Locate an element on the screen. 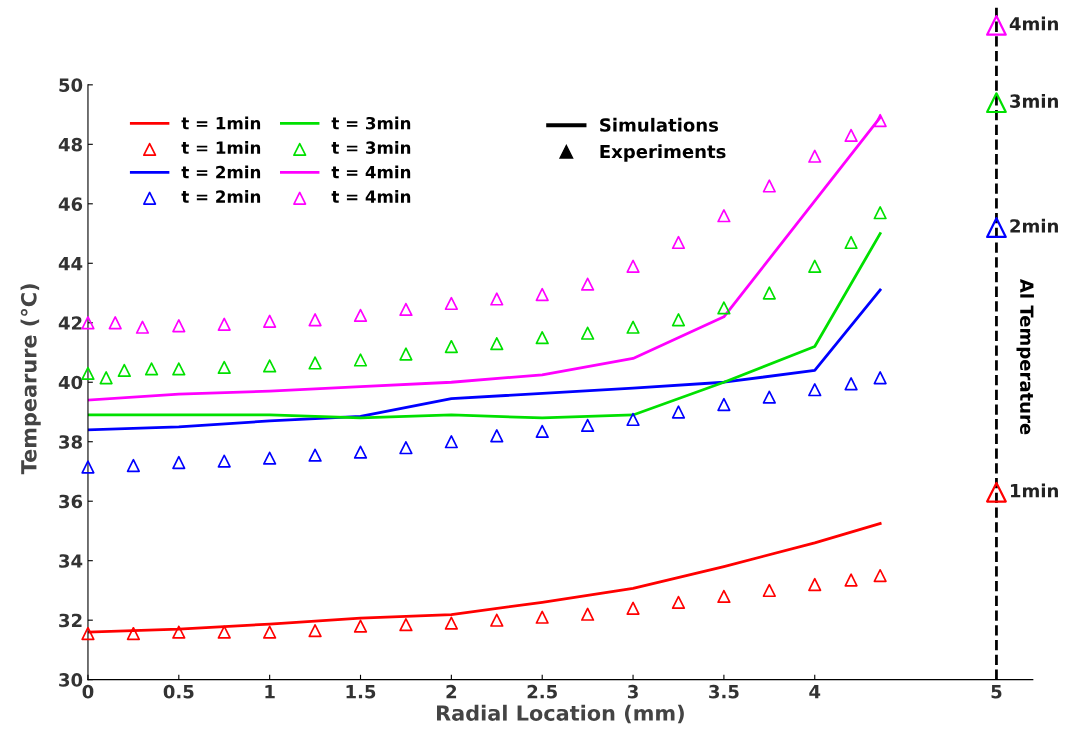  annotation: Simulations is located at coordinates (659, 124).